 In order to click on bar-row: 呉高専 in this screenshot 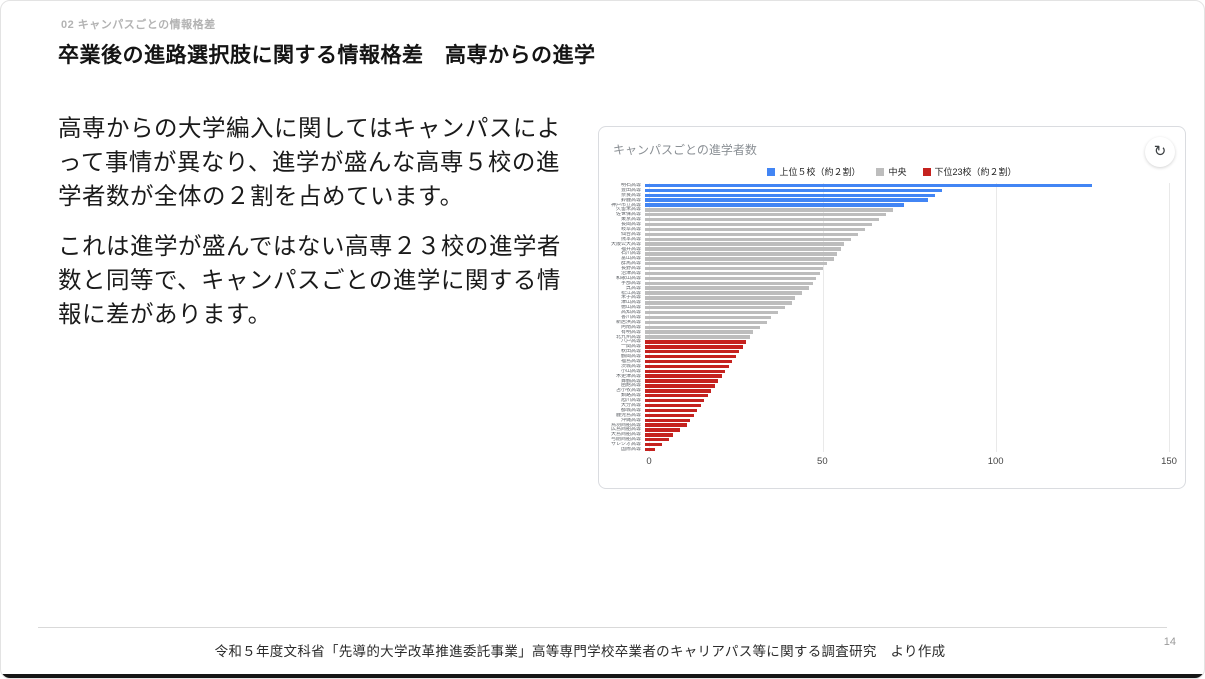, I will do `click(887, 288)`.